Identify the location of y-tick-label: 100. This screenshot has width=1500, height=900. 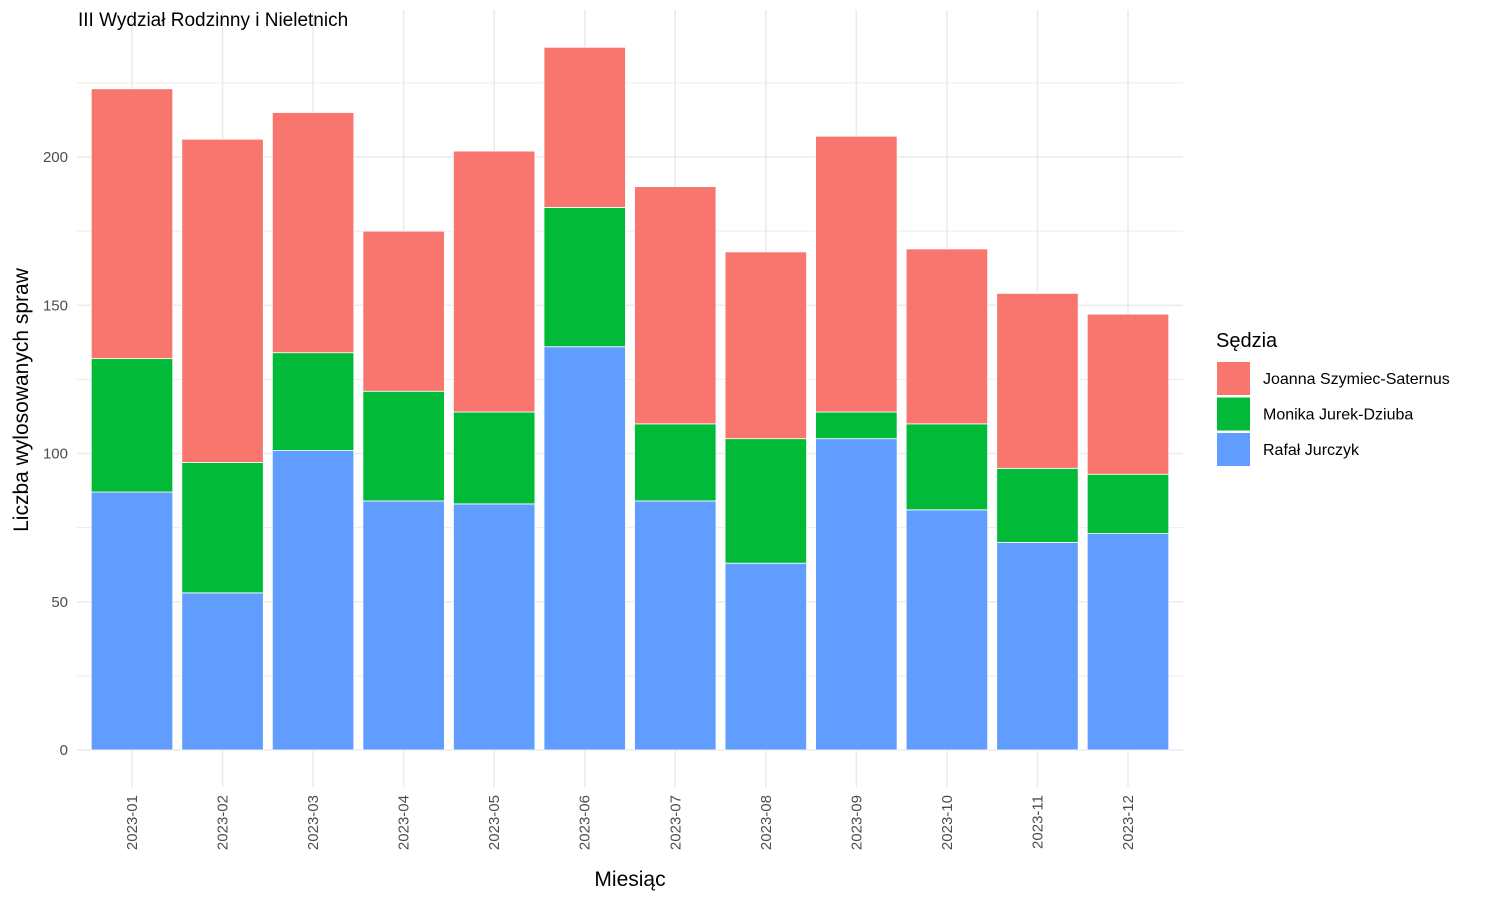
(55, 454).